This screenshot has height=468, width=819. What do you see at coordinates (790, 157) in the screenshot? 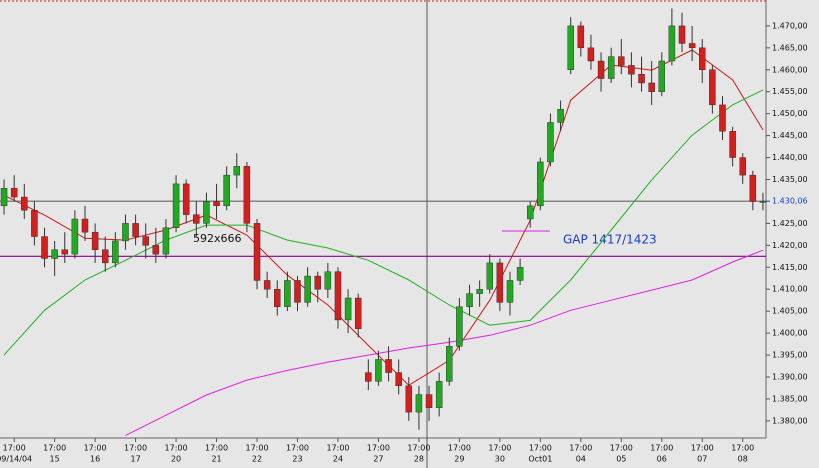
I see `y-tick-label: 1.440,00` at bounding box center [790, 157].